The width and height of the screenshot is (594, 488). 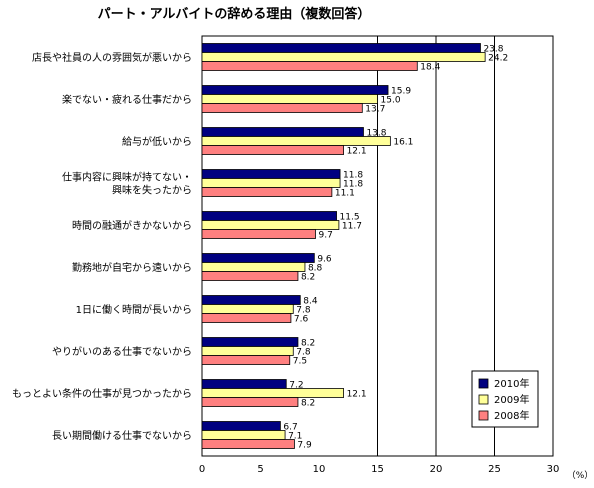 What do you see at coordinates (319, 469) in the screenshot?
I see `x-tick-label-10: 10` at bounding box center [319, 469].